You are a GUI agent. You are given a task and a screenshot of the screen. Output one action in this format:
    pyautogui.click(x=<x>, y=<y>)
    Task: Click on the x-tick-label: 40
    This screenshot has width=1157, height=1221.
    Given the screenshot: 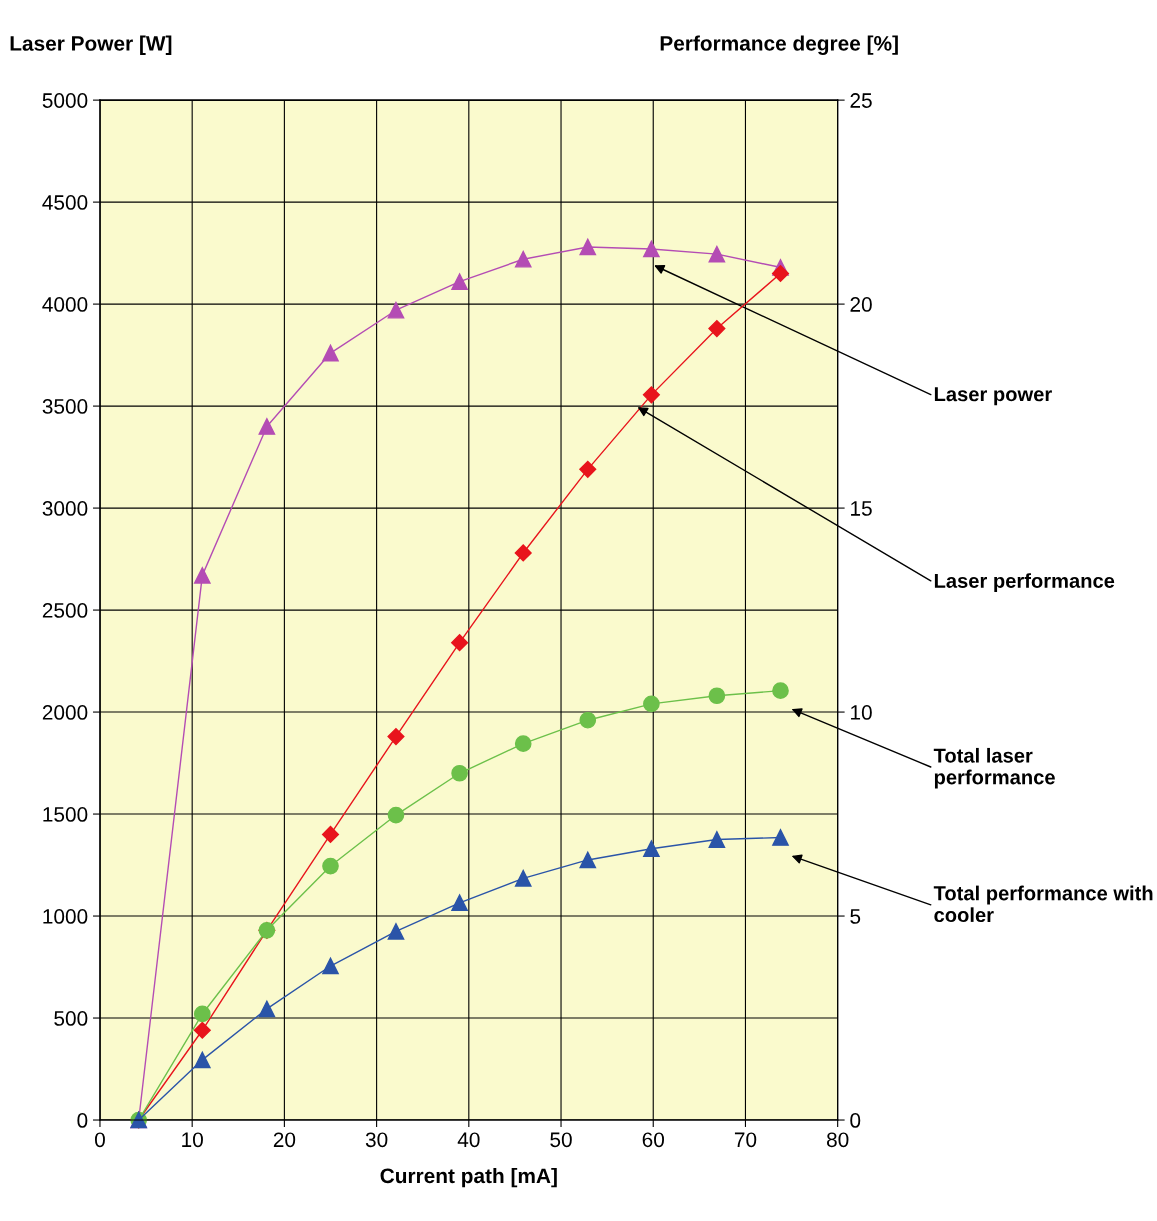 What is the action you would take?
    pyautogui.click(x=468, y=1140)
    